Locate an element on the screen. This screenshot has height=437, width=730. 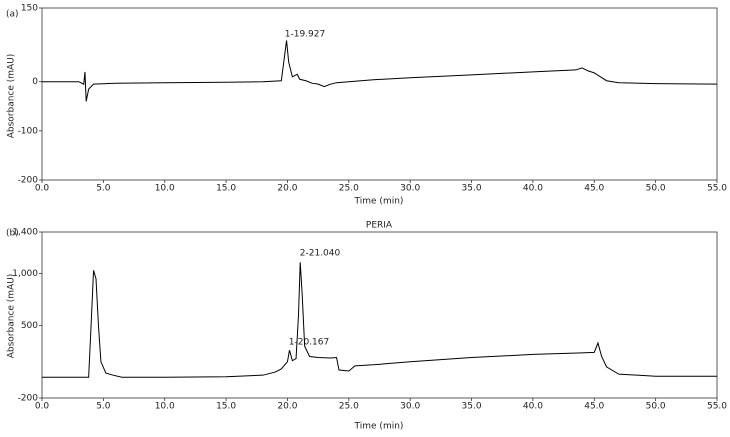
panel-label: (b) is located at coordinates (12, 234).